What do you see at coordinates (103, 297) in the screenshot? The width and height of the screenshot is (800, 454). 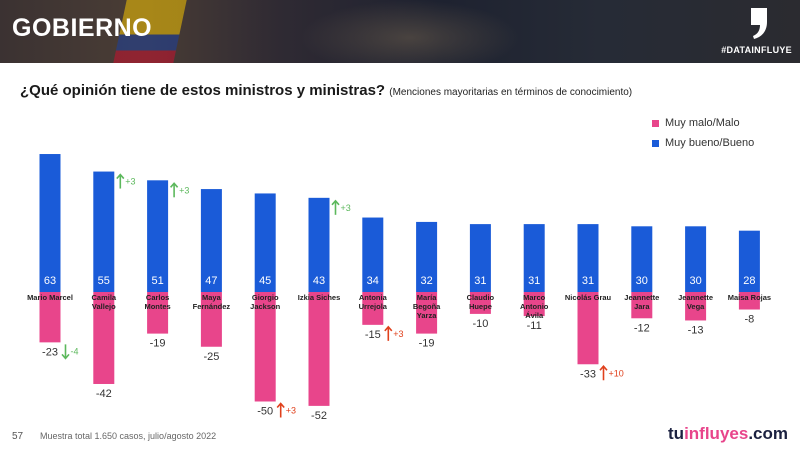 I see `category-label: Camila` at bounding box center [103, 297].